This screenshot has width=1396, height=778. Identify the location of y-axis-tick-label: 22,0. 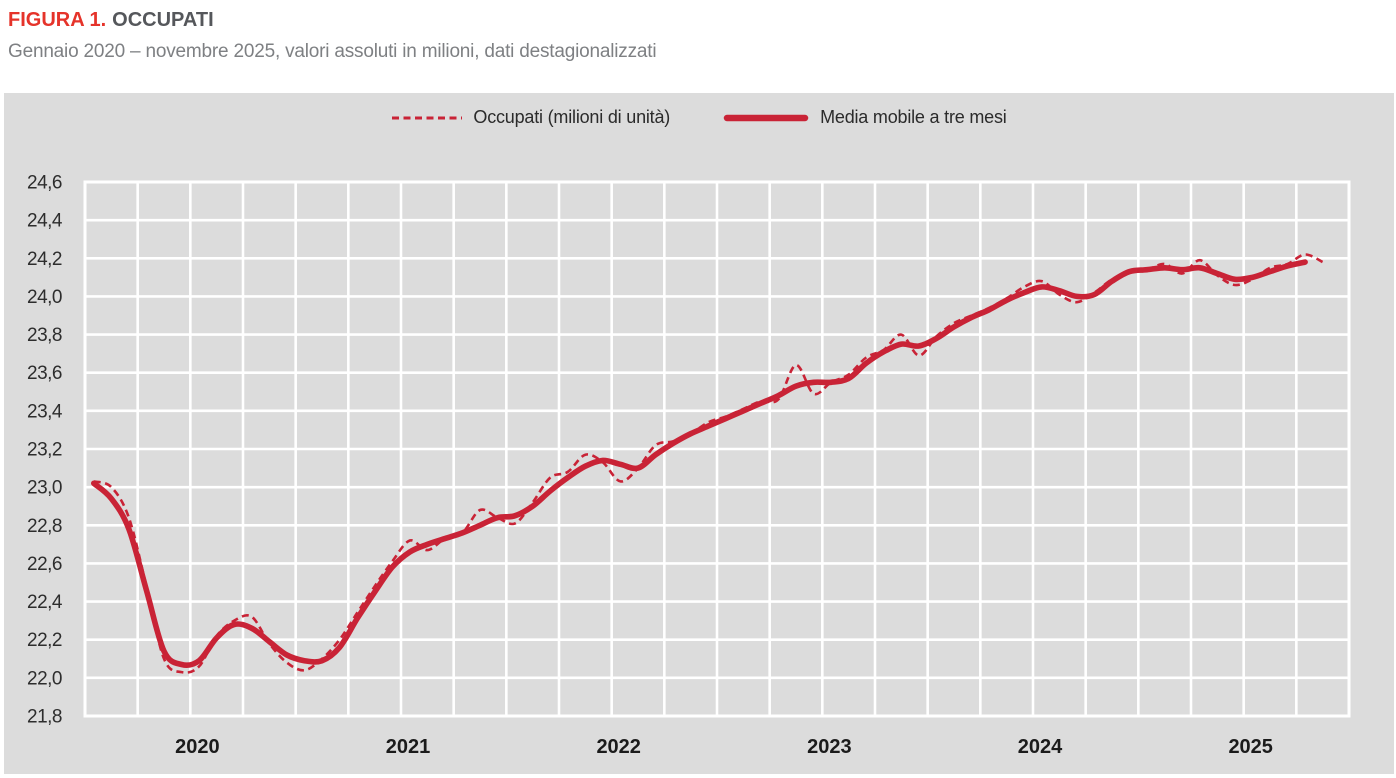
(44, 678).